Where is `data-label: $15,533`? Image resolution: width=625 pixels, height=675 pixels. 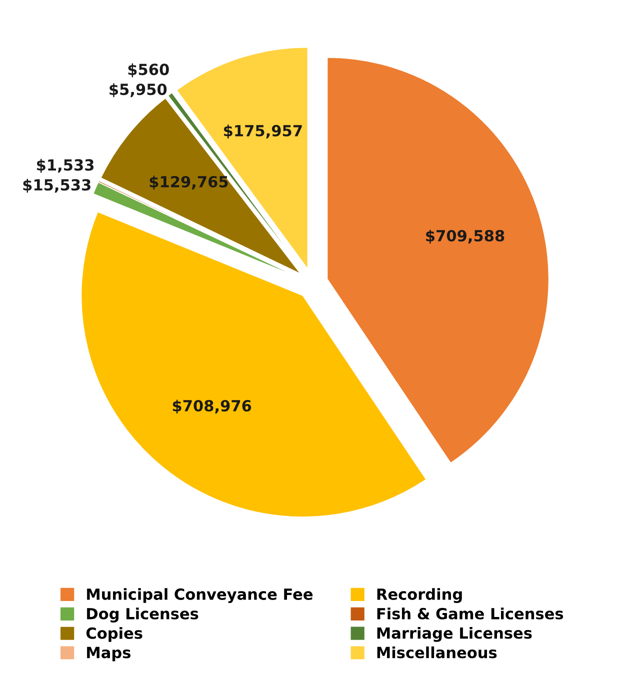
data-label: $15,533 is located at coordinates (56, 185).